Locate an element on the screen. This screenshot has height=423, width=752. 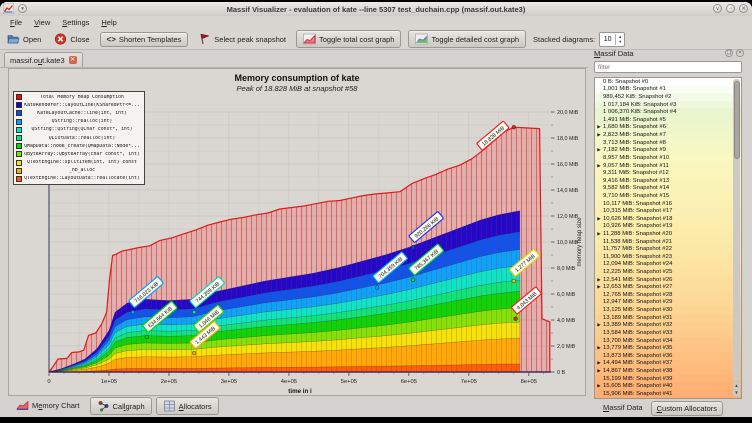
snapshot-item: ▶ 10,626 MiB: Snapshot #18 is located at coordinates (668, 218).